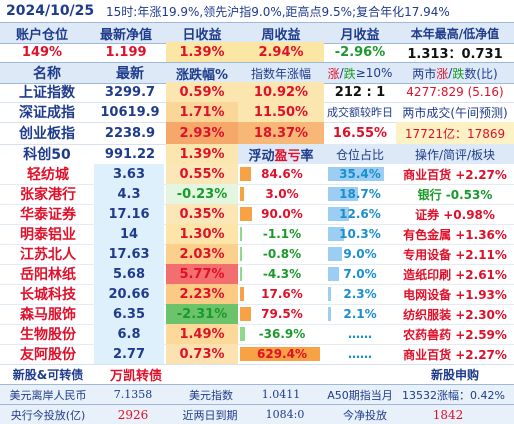 The width and height of the screenshot is (514, 424). I want to click on sector-note: 银行 -0.53%, so click(455, 194).